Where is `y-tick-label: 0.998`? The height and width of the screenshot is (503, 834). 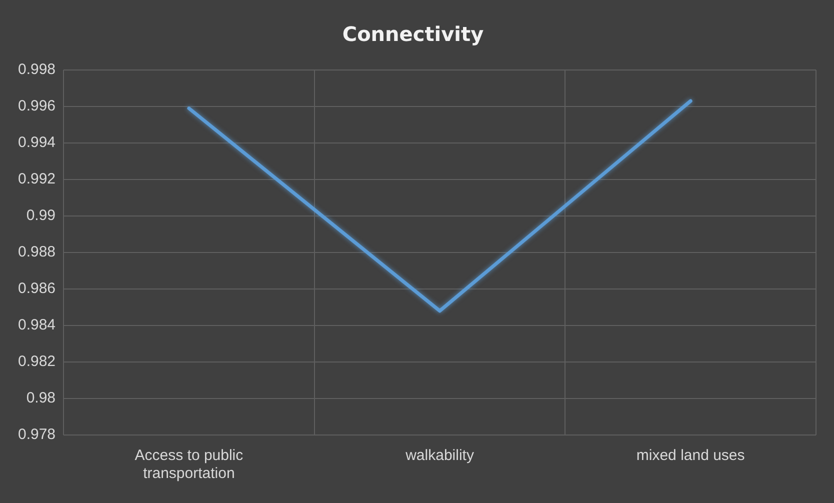 y-tick-label: 0.998 is located at coordinates (37, 69).